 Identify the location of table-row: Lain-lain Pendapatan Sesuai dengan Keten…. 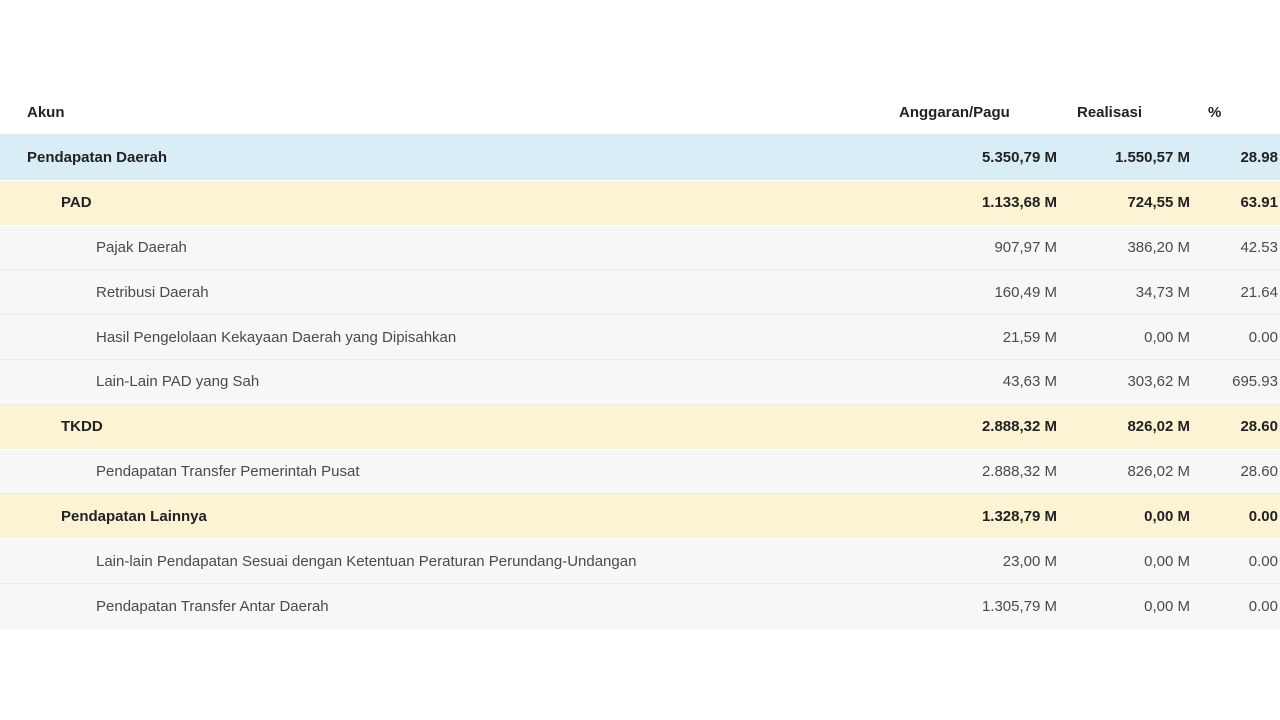
(640, 561).